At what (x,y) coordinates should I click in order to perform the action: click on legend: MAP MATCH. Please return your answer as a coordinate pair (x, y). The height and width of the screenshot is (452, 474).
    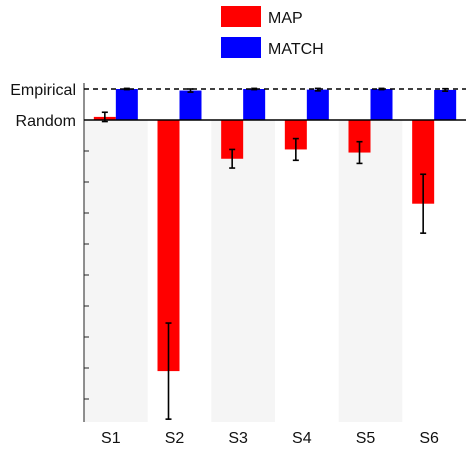
    Looking at the image, I should click on (272, 32).